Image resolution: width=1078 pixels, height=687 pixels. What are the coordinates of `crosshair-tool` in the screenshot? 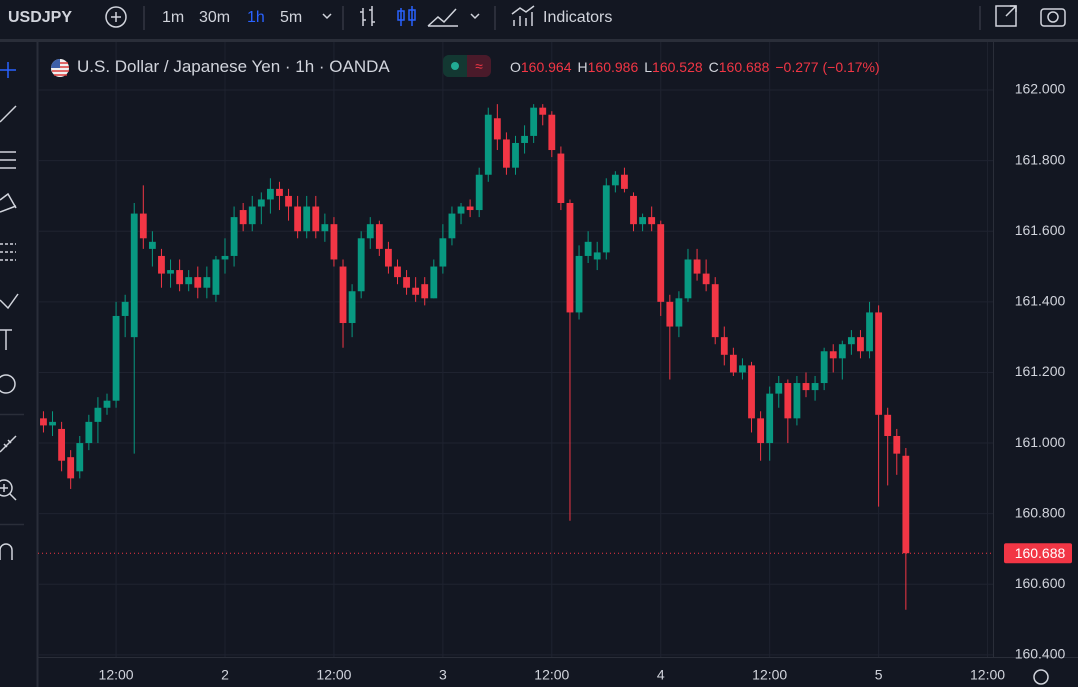 It's located at (8, 70).